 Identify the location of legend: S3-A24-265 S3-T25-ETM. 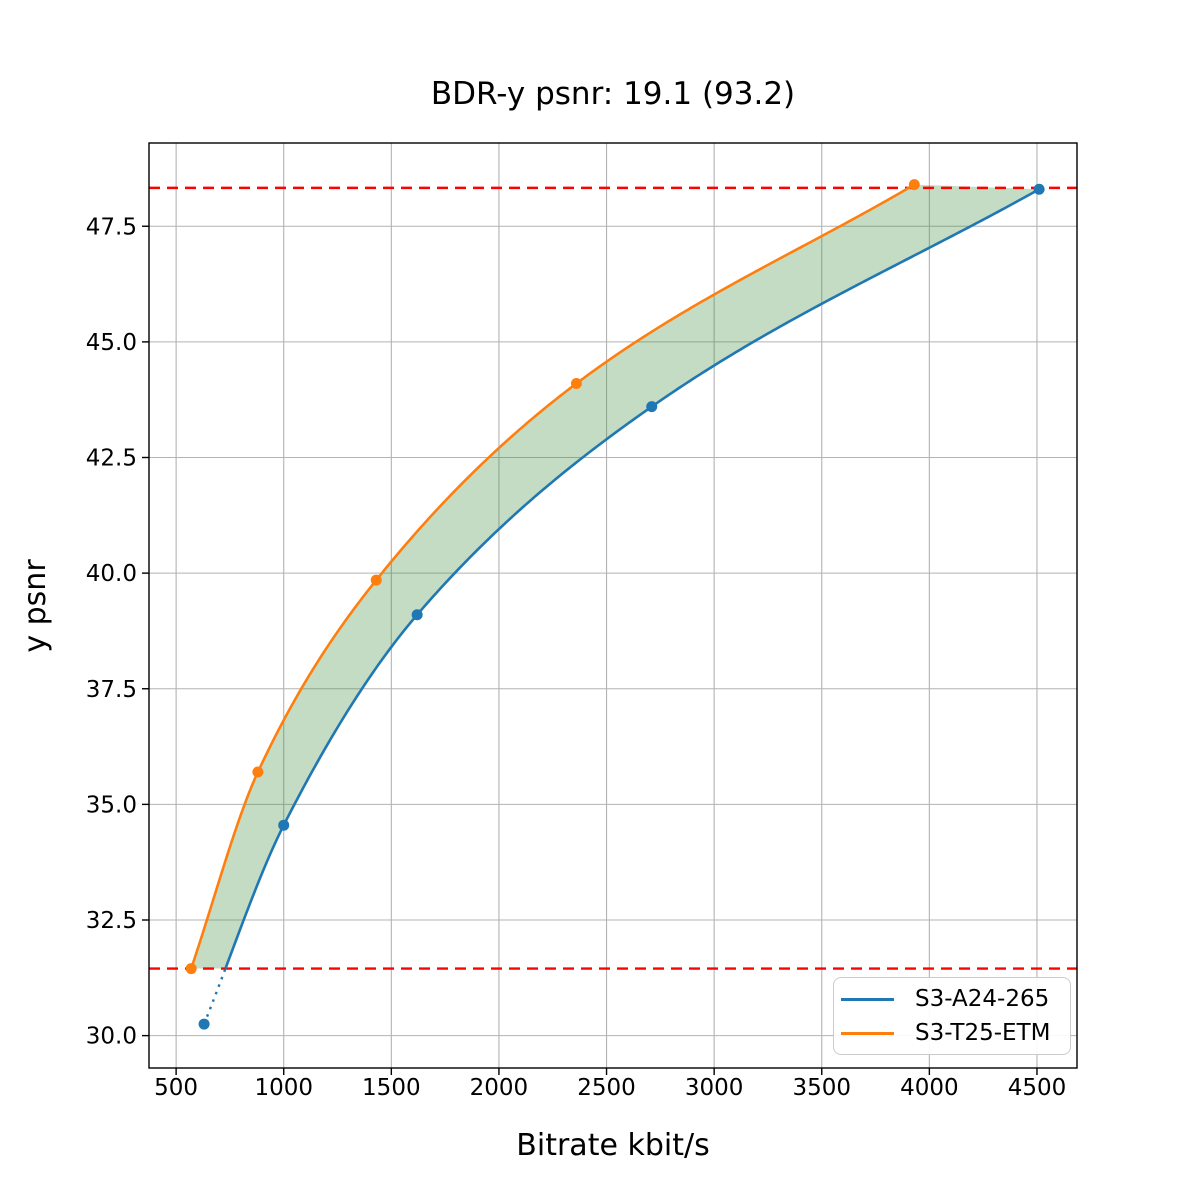
(952, 1016).